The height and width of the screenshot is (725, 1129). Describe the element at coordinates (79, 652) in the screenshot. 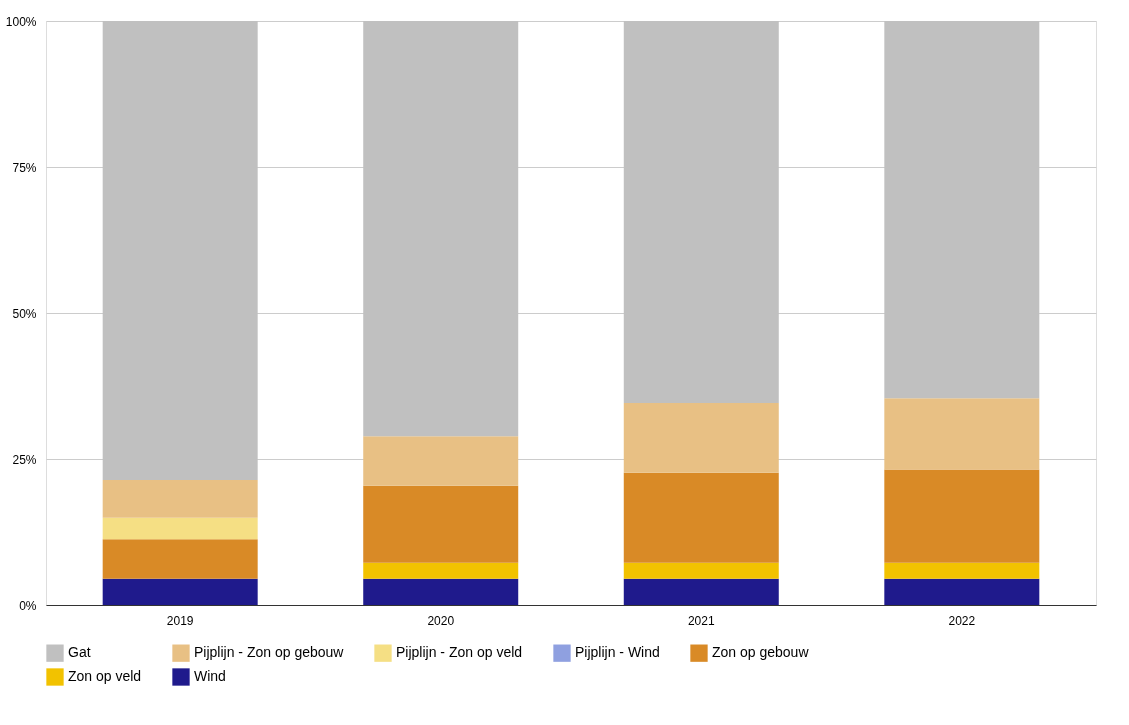

I see `legend-label: Gat` at that location.